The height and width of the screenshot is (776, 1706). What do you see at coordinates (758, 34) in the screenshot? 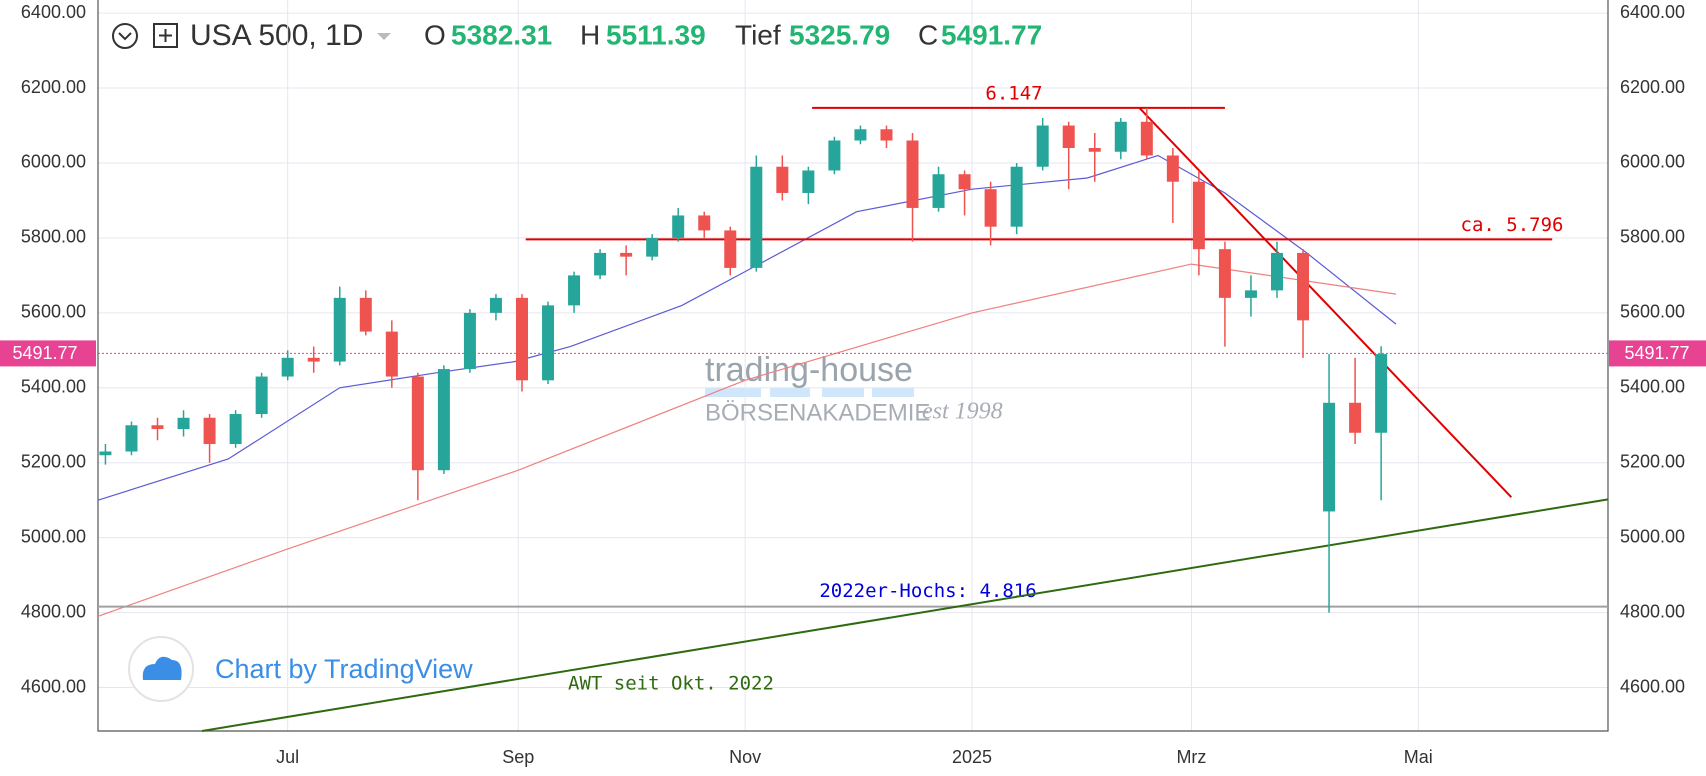
I see `ohlc-label: Tief` at bounding box center [758, 34].